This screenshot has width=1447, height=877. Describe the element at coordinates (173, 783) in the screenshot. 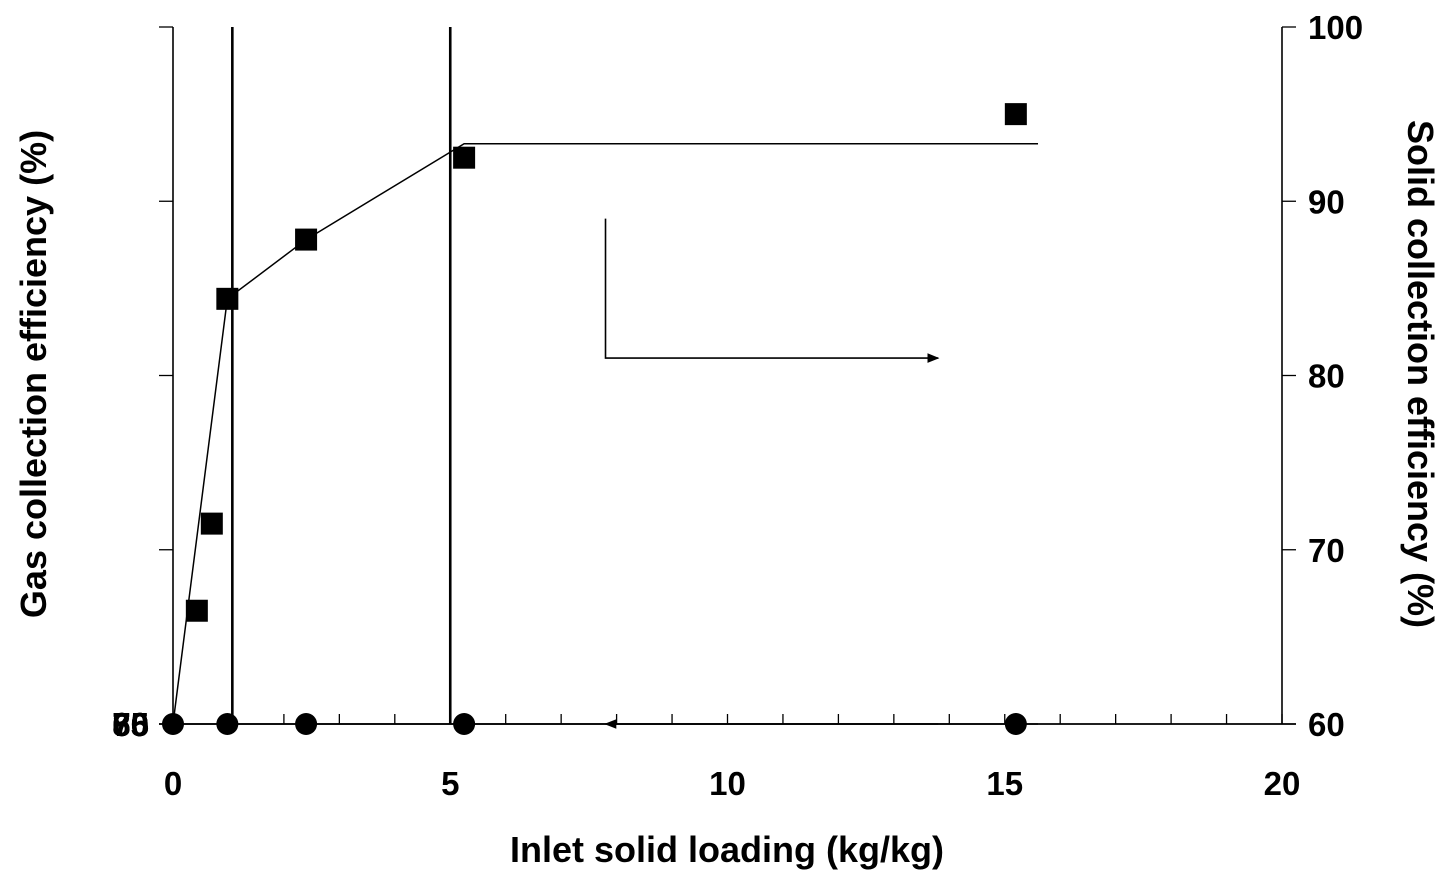

I see `x-tick-label: 0` at that location.